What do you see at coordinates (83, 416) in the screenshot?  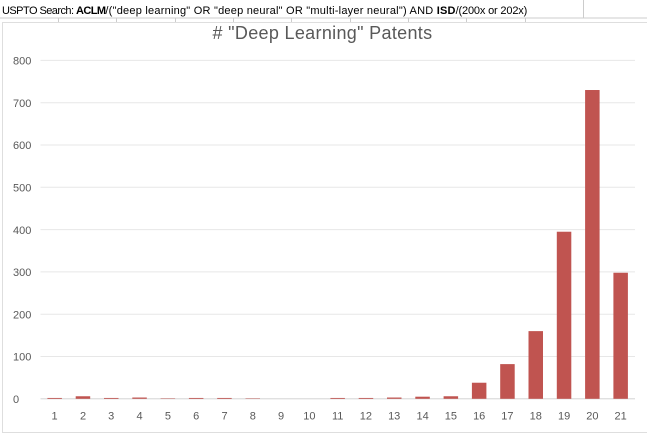 I see `svg-text: 2` at bounding box center [83, 416].